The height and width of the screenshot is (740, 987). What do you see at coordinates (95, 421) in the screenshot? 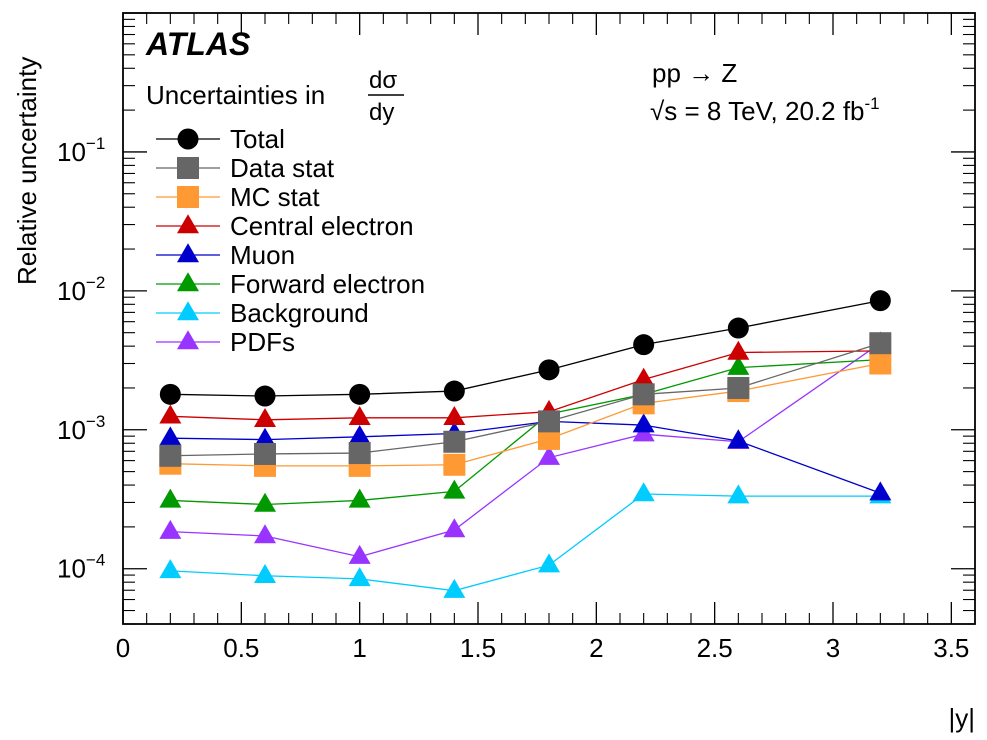
I see `y-tick-label-exponent: −3` at bounding box center [95, 421].